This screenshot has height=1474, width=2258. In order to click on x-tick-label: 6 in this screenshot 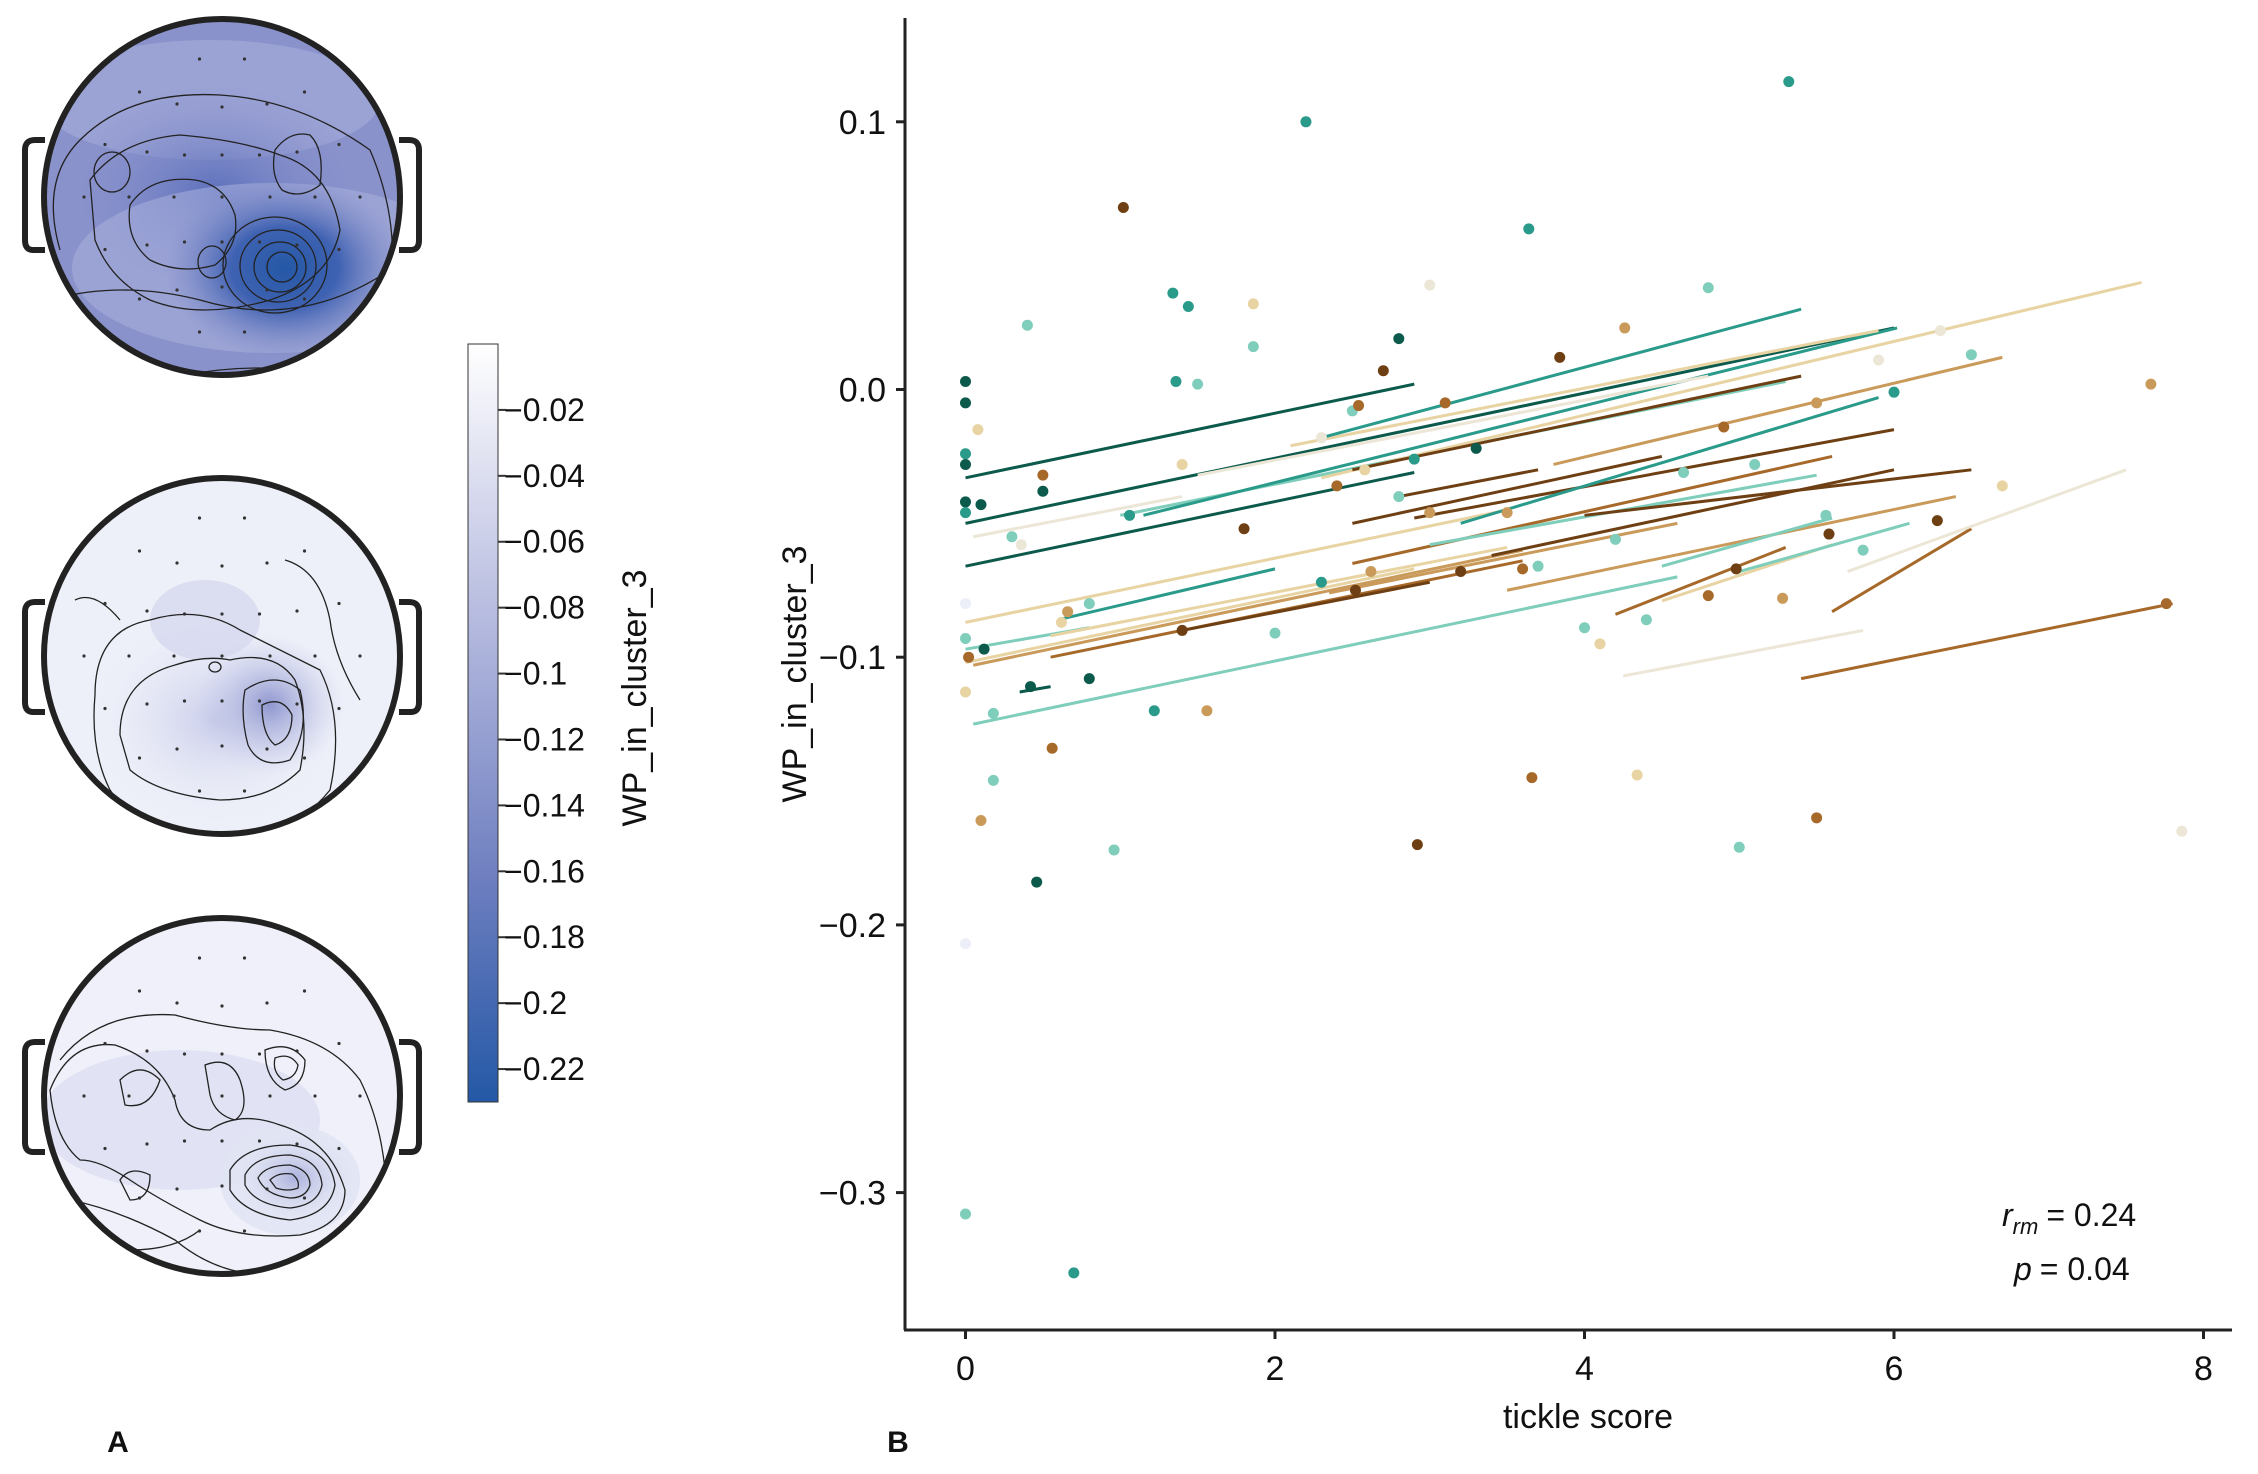, I will do `click(1894, 1369)`.